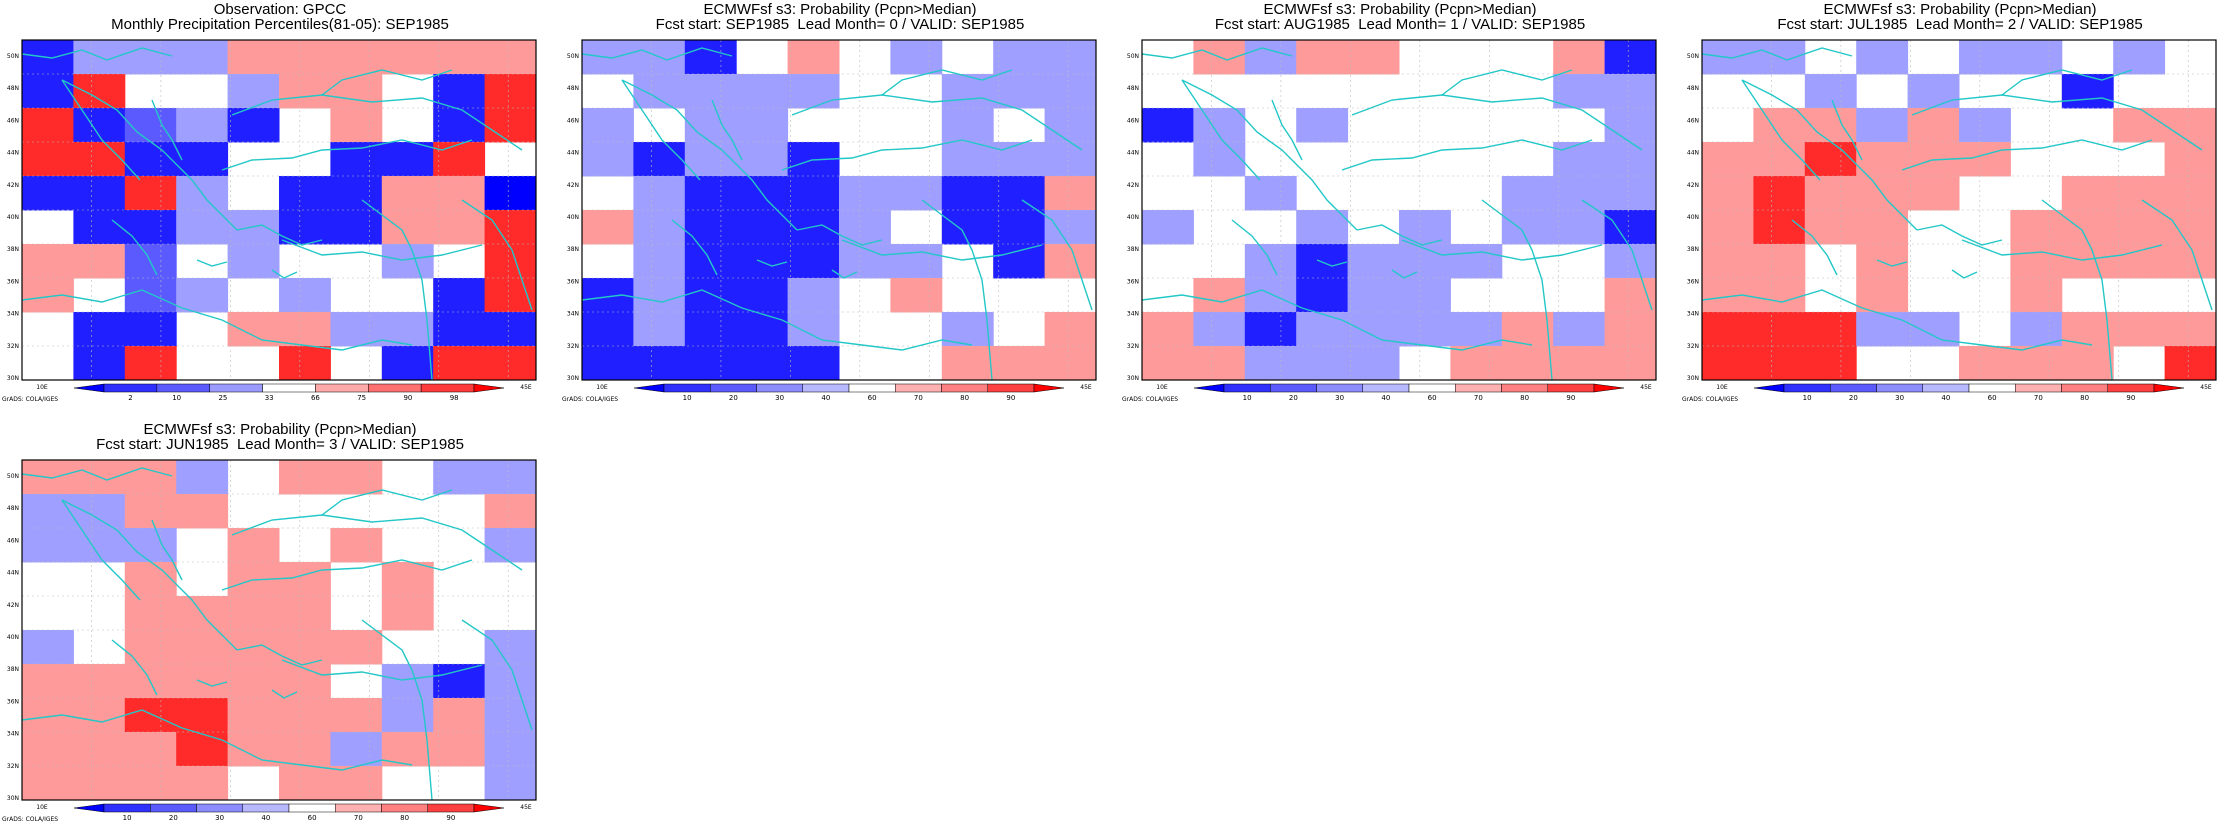  Describe the element at coordinates (1722, 387) in the screenshot. I see `x-tick-label: 10E` at that location.